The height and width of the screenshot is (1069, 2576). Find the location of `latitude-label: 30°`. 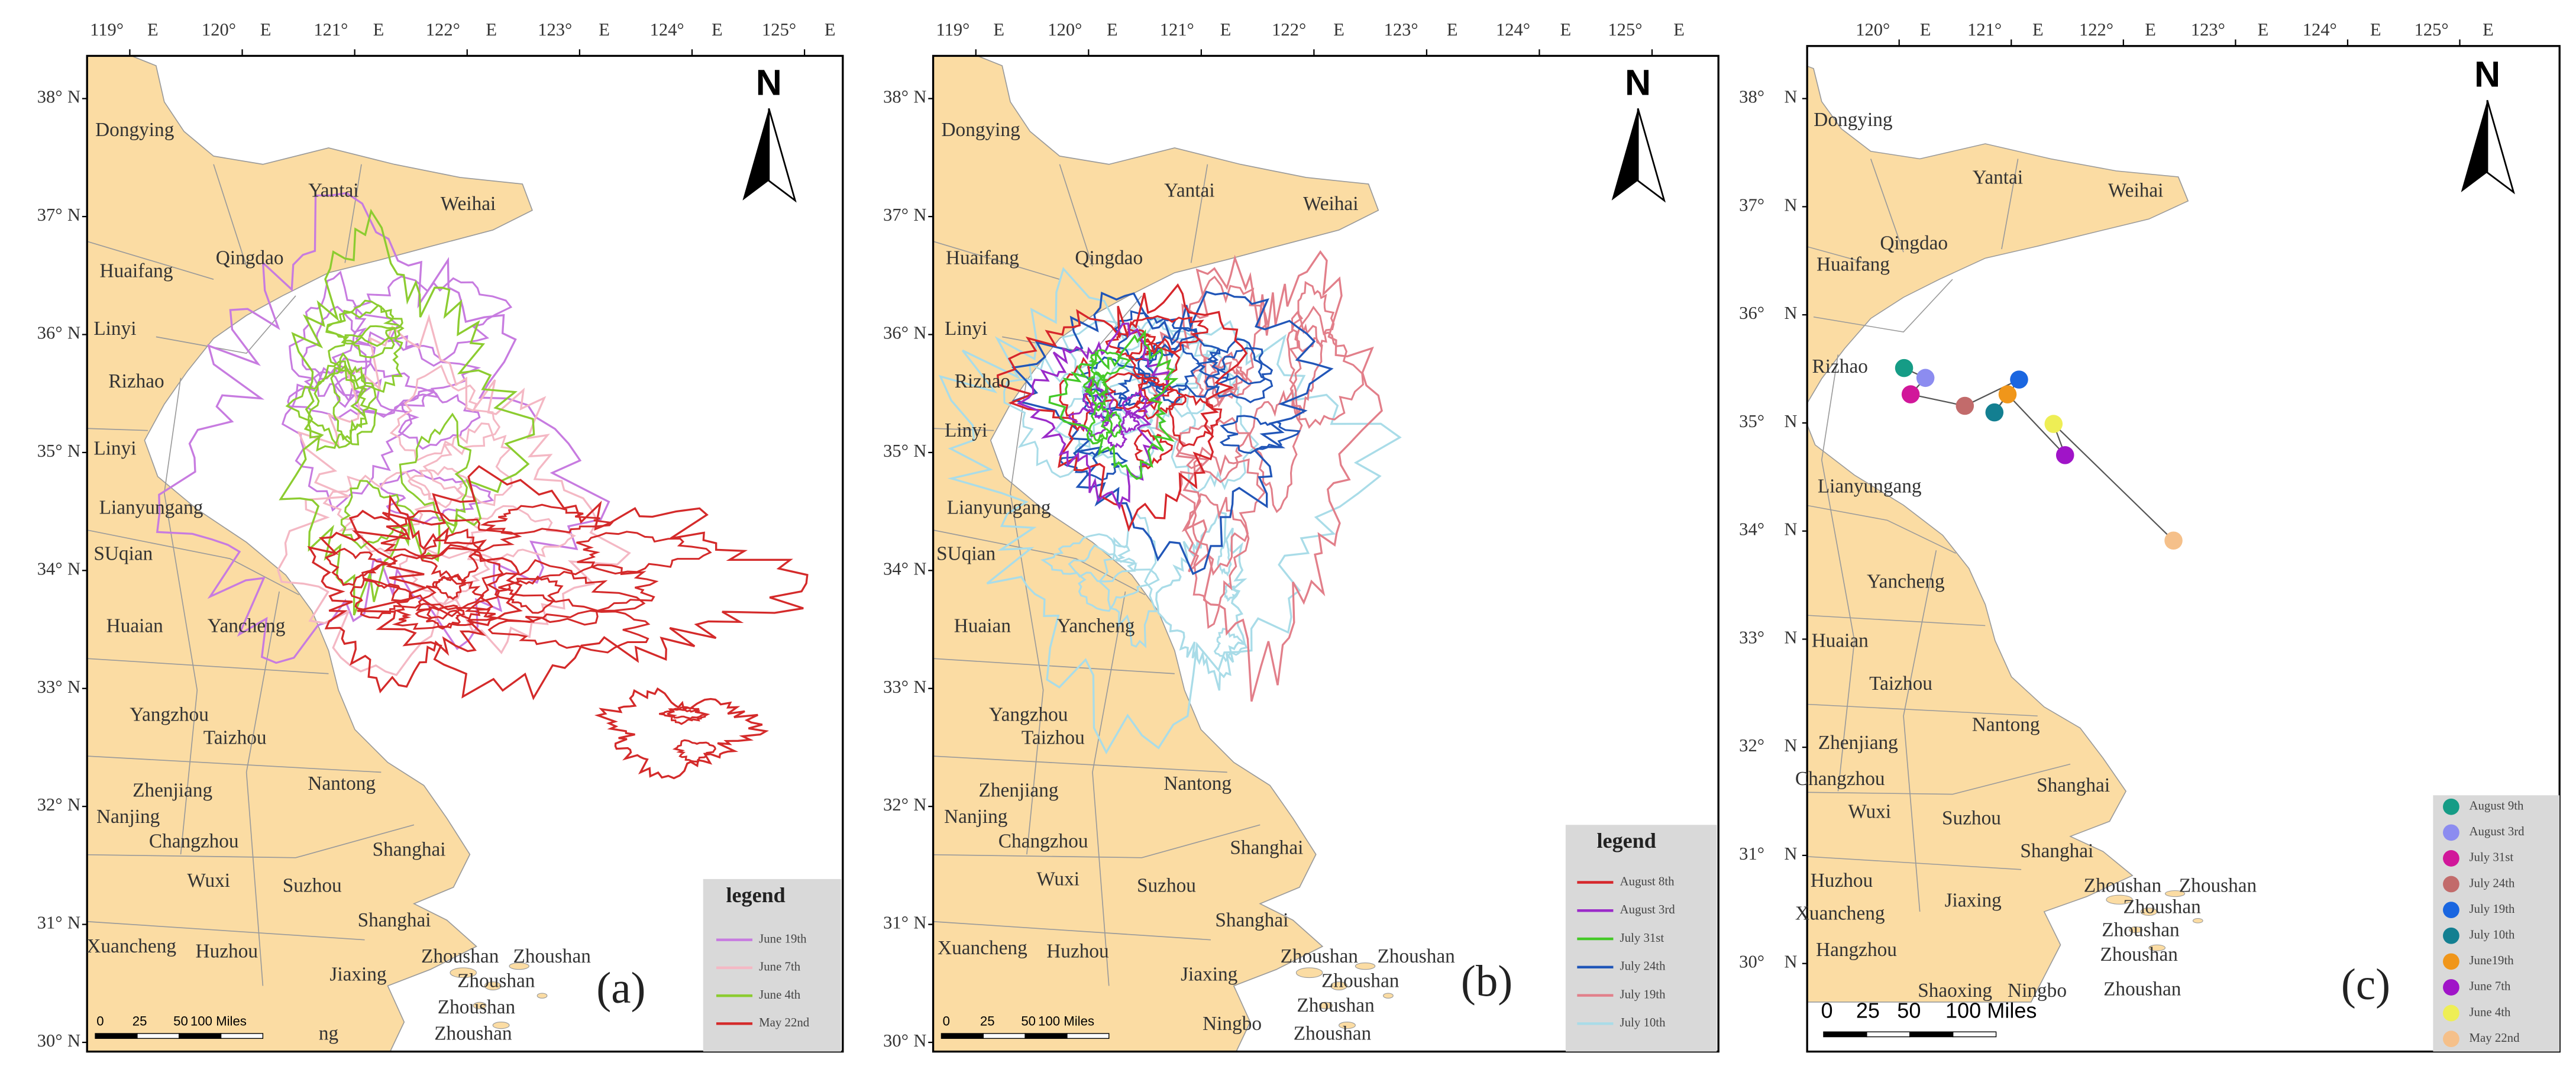

latitude-label: 30° is located at coordinates (50, 1041).